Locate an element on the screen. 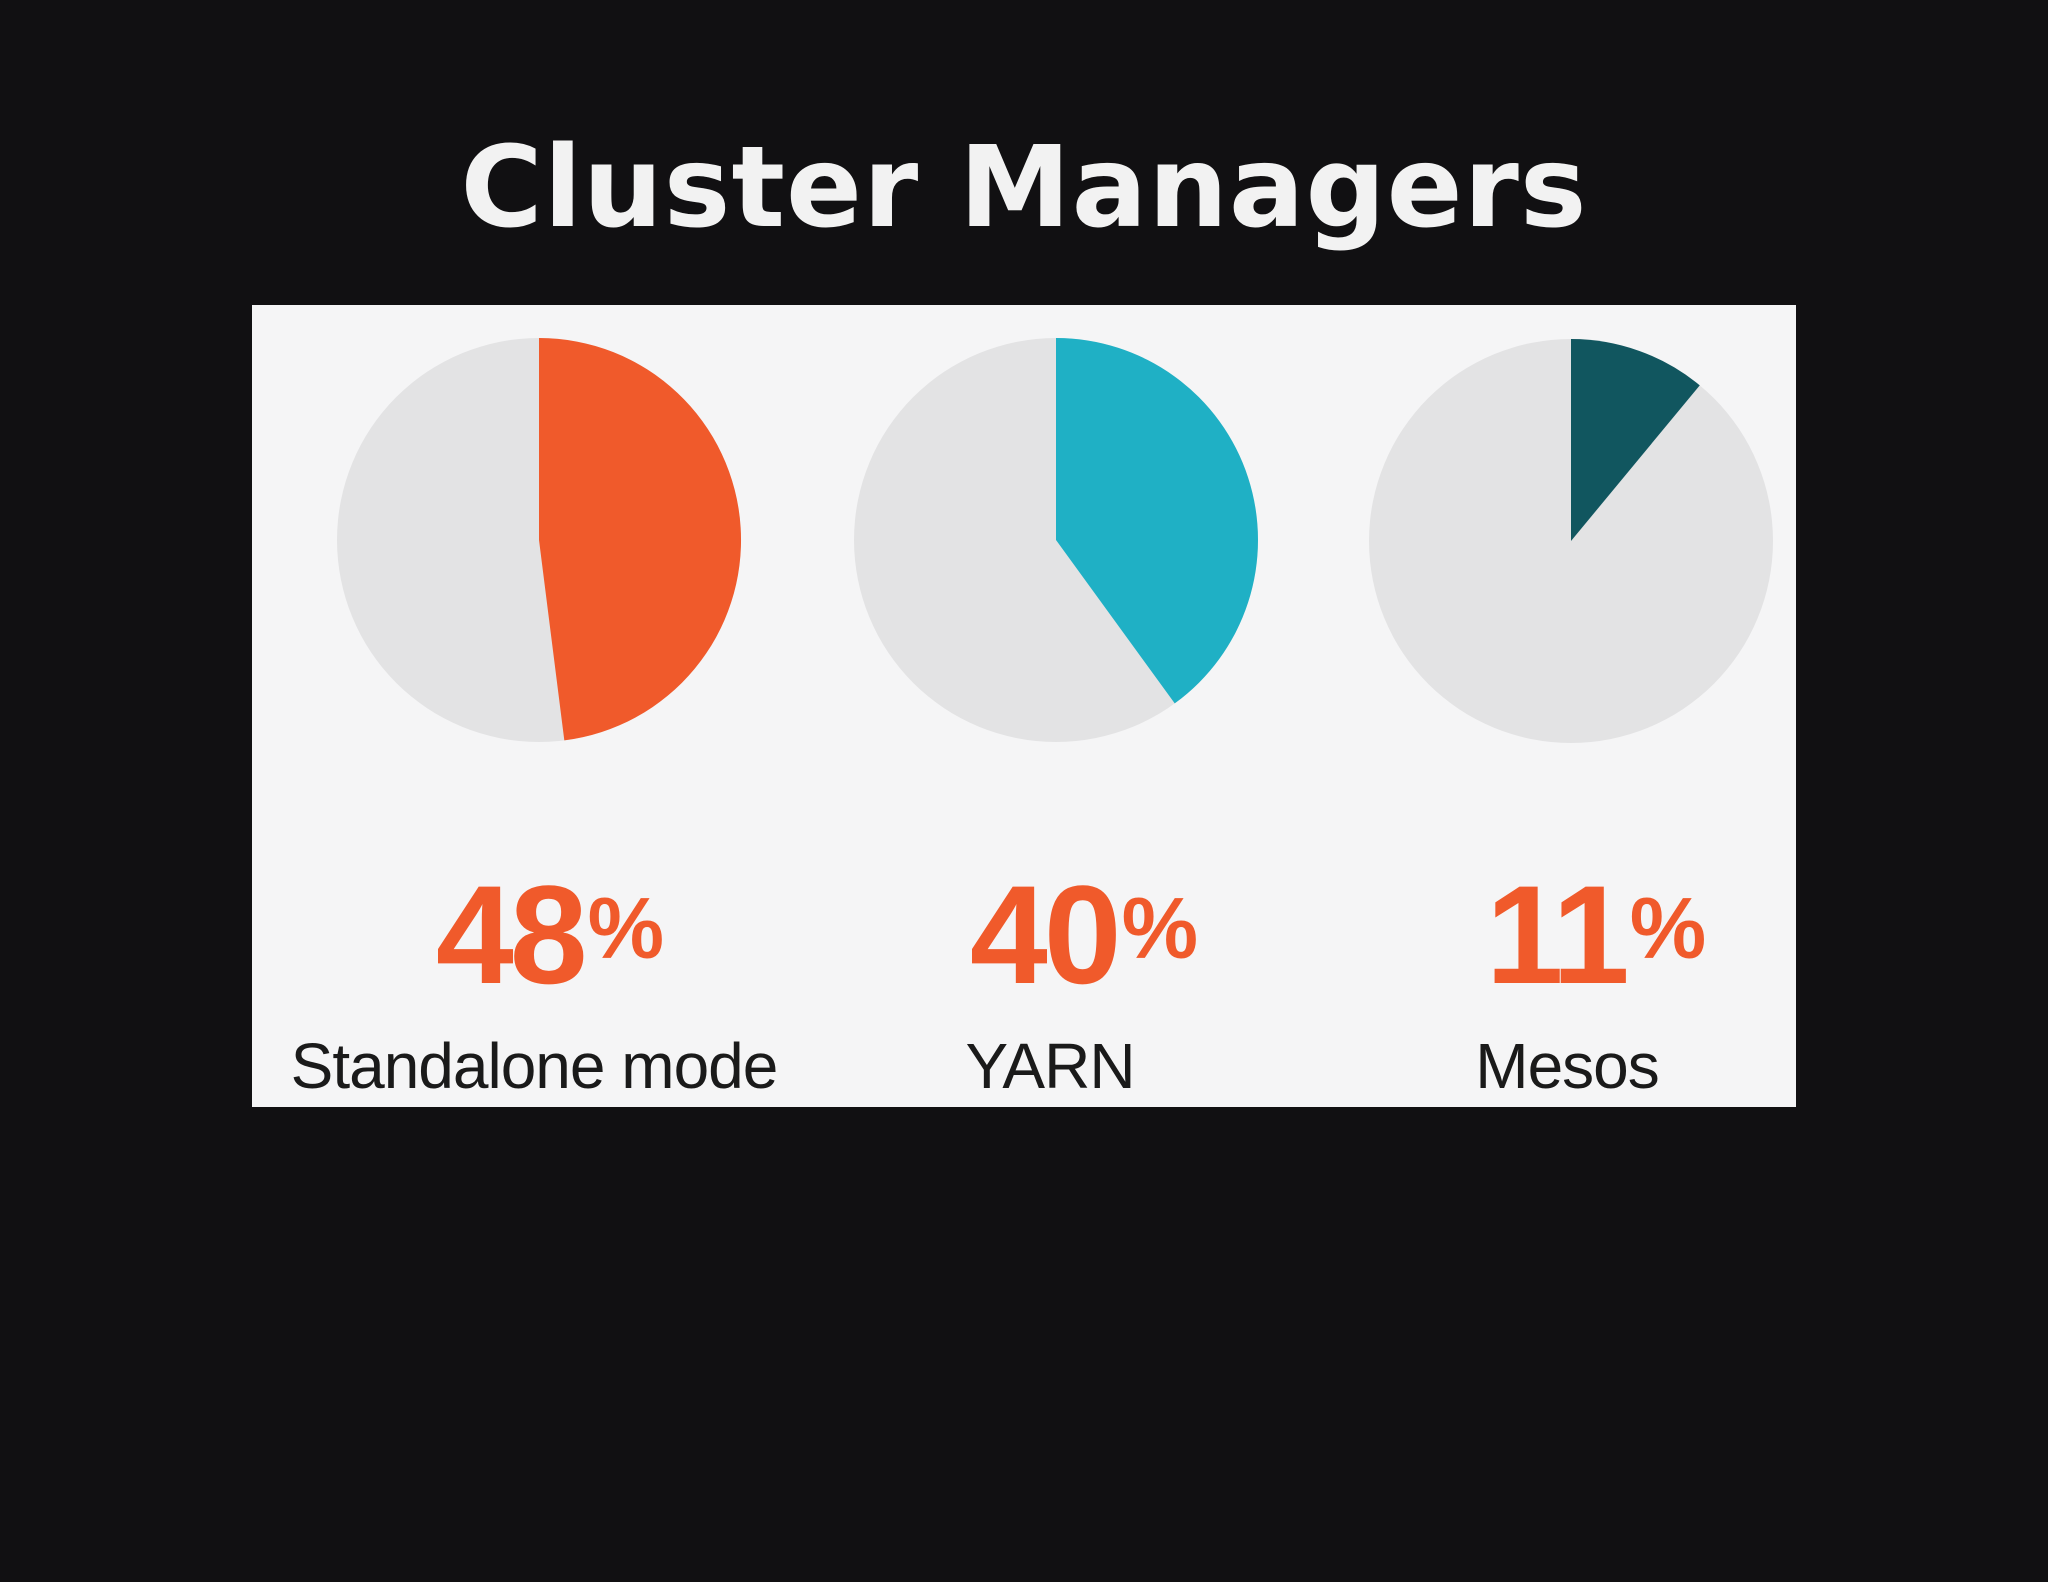 Image resolution: width=2048 pixels, height=1582 pixels. pie-value-label-yarn: 40% is located at coordinates (1084, 935).